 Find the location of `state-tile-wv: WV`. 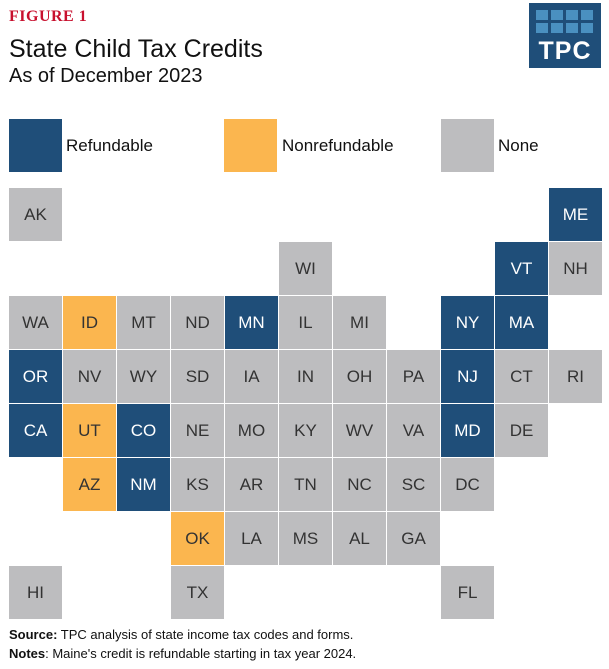

state-tile-wv: WV is located at coordinates (359, 430).